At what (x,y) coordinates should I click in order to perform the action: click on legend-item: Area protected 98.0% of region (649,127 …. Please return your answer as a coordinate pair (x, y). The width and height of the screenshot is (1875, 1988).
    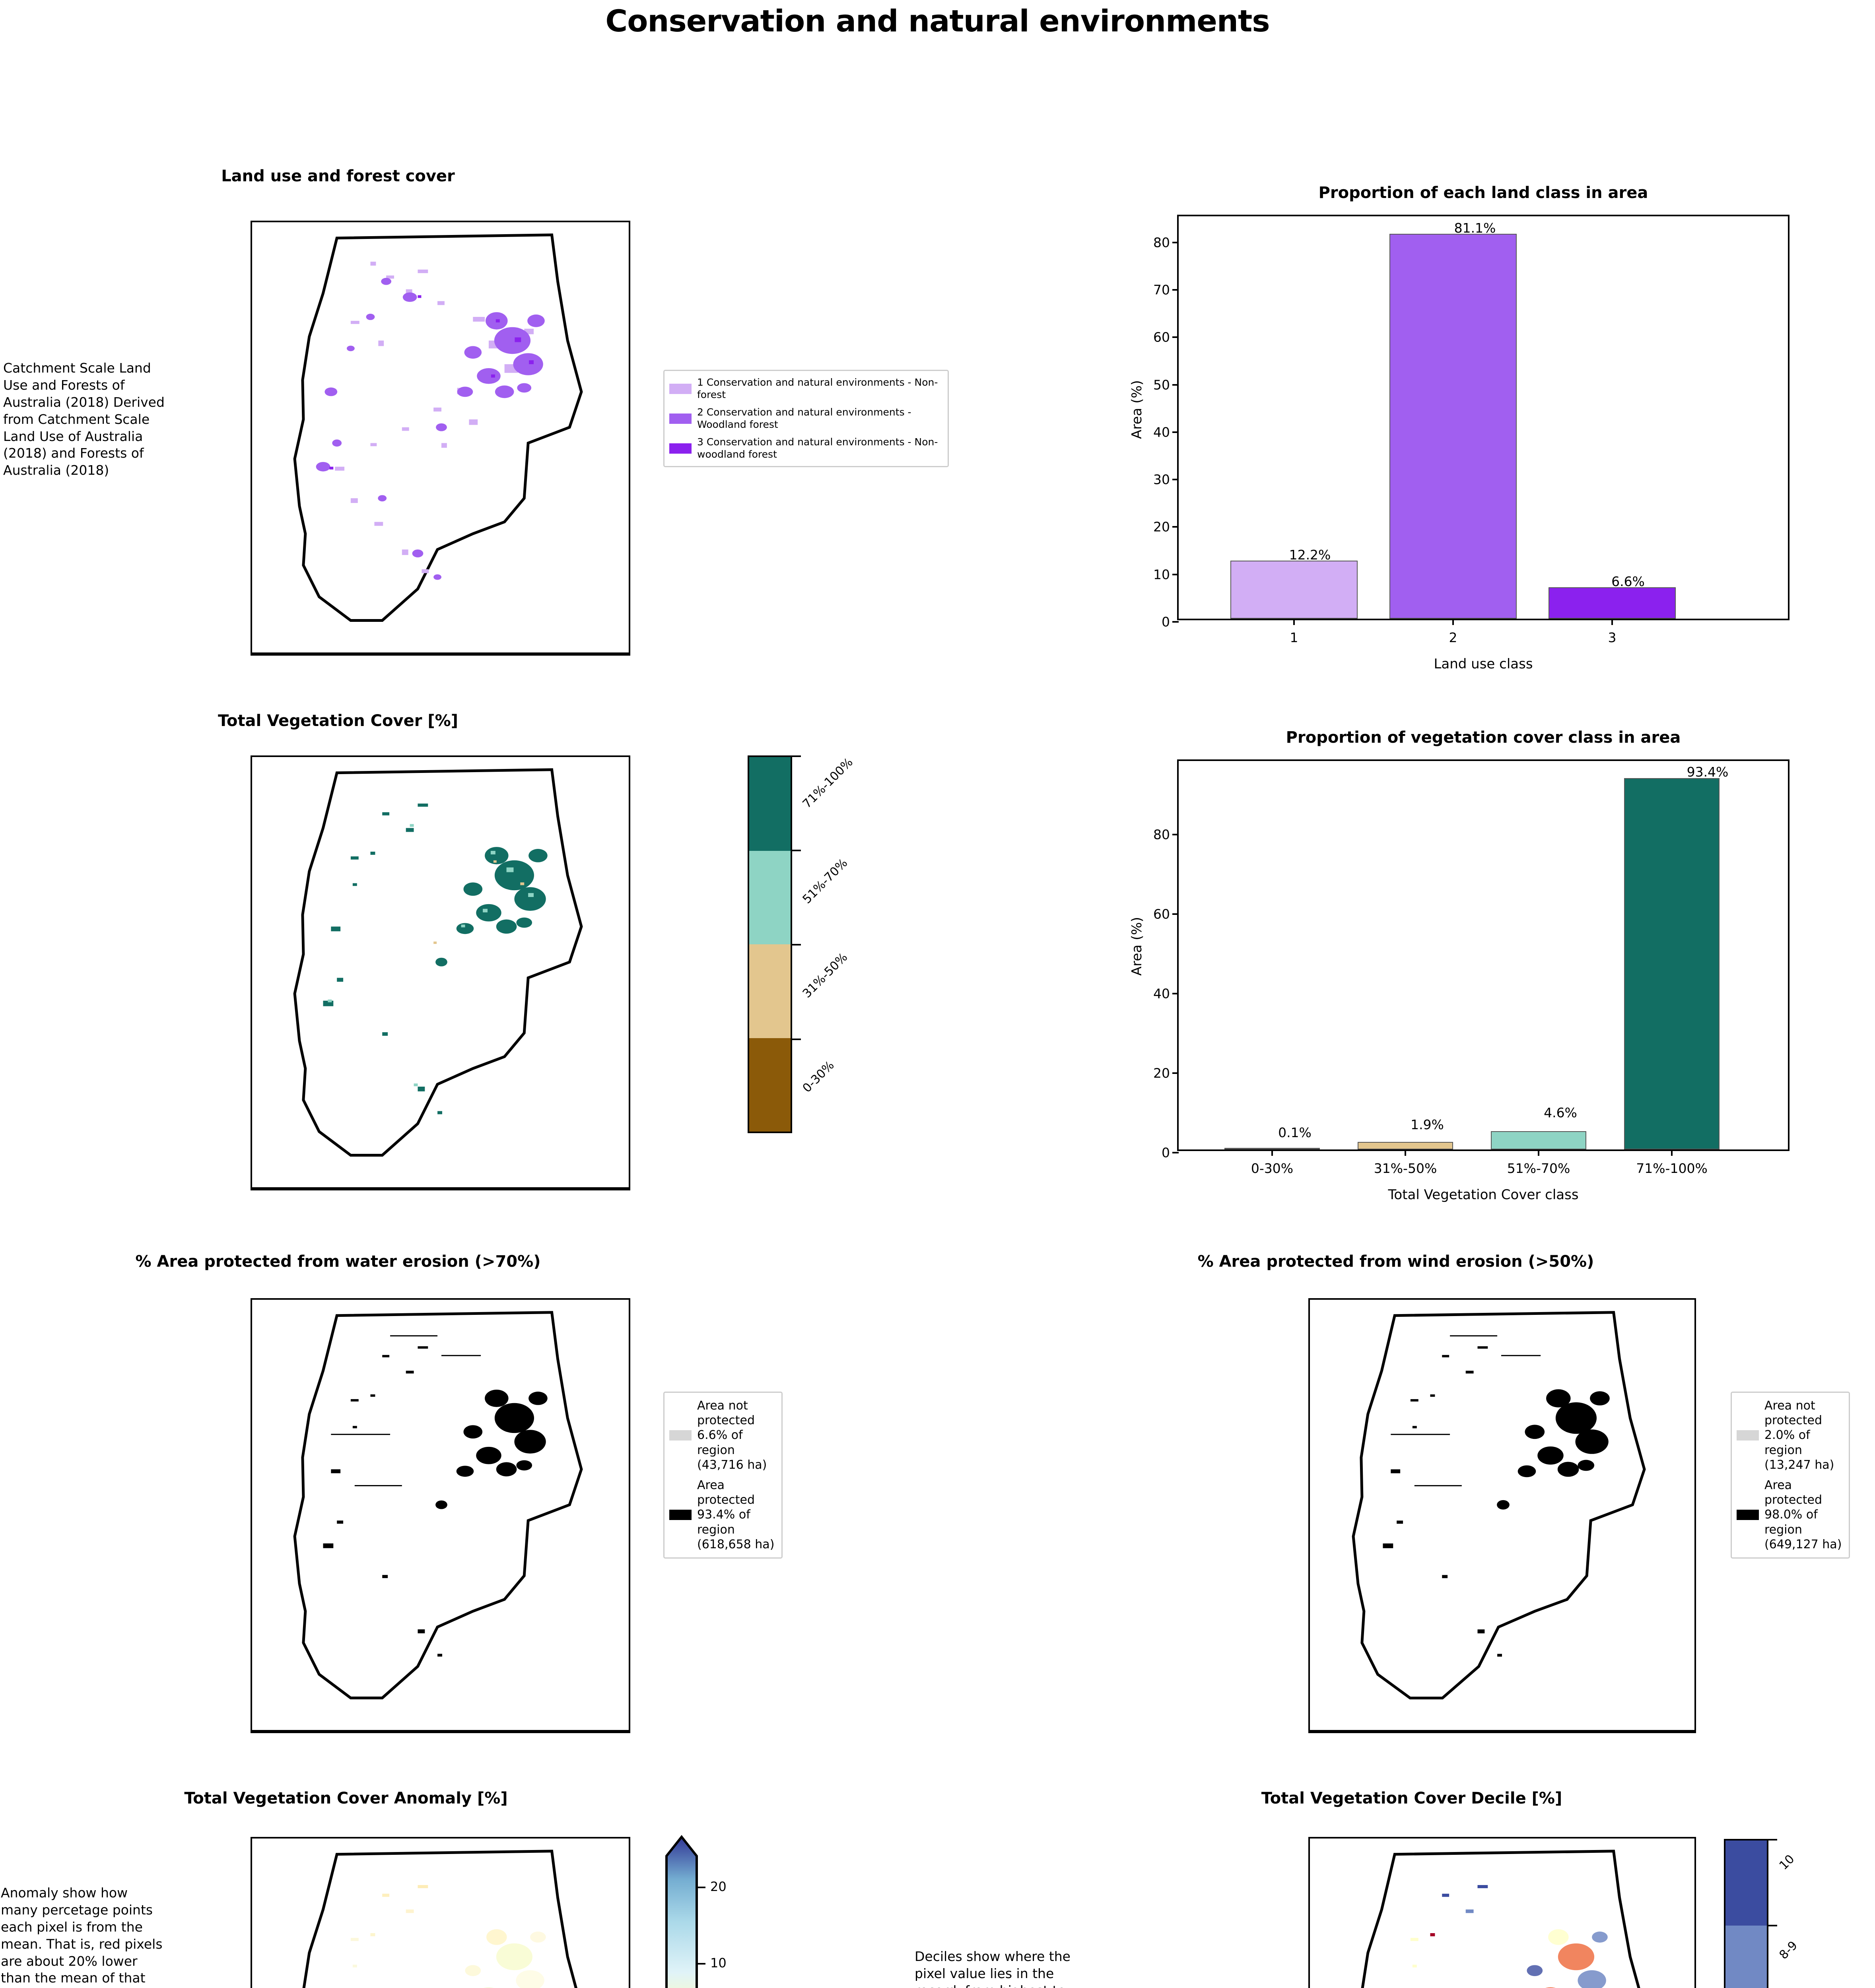
    Looking at the image, I should click on (1790, 1515).